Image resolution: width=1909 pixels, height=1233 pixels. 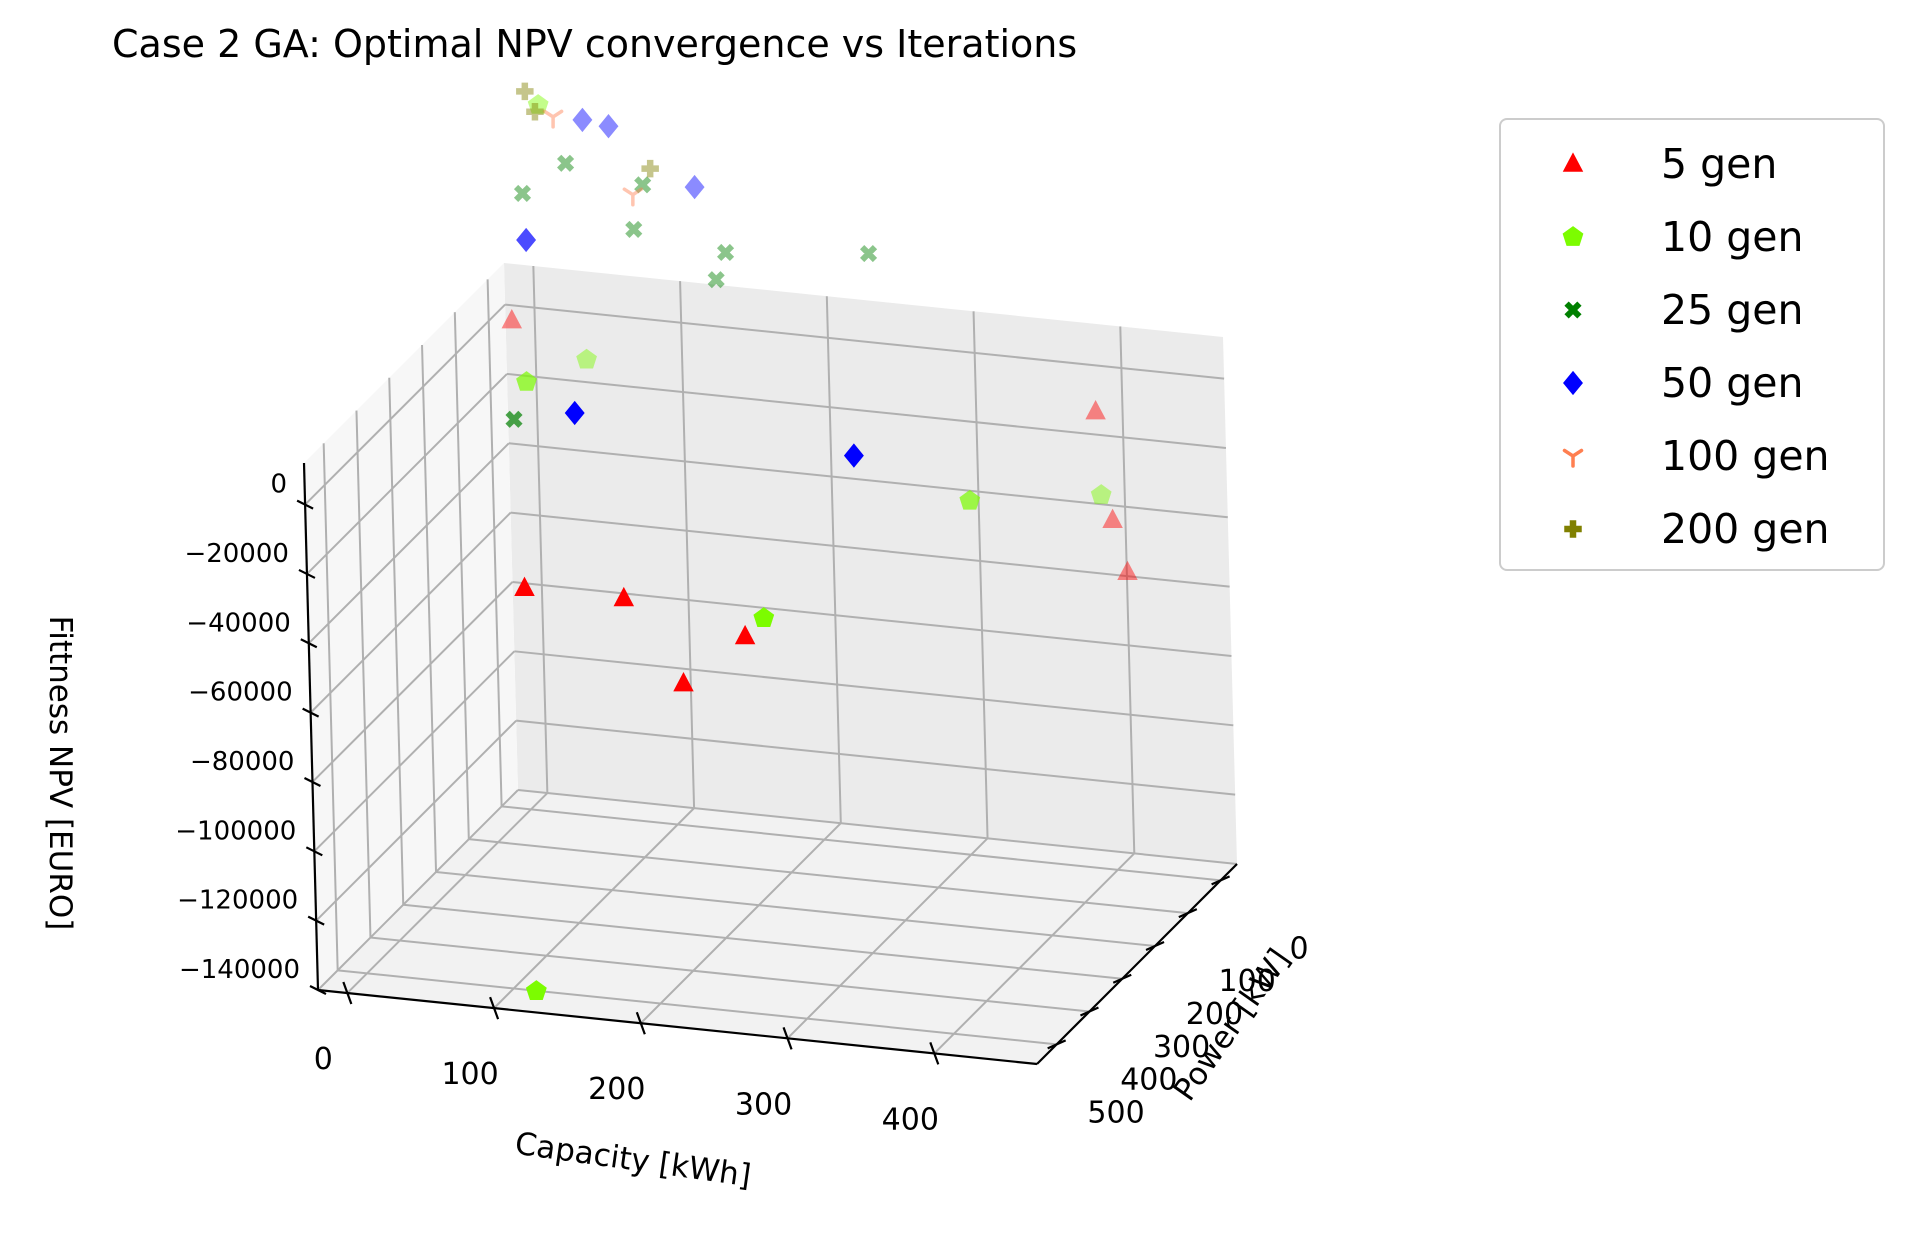 I want to click on x-tick-label: 200, so click(x=616, y=1089).